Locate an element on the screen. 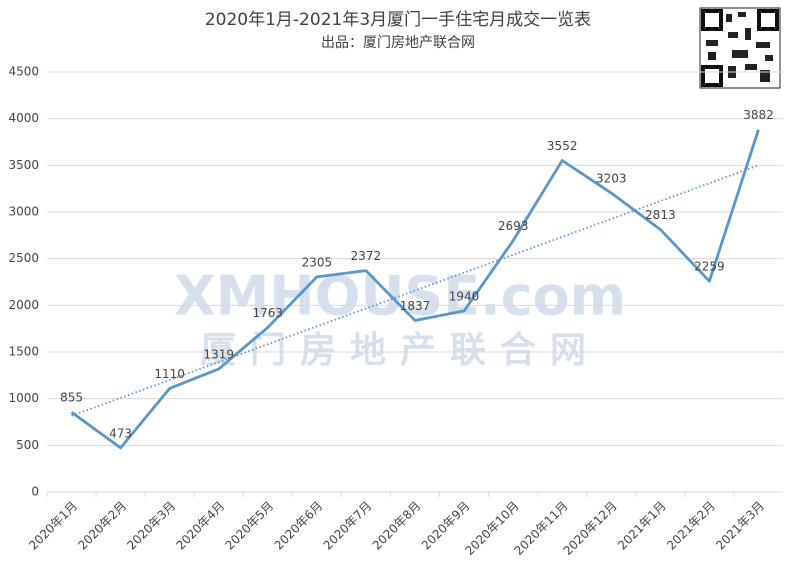  data-label: 2372 is located at coordinates (366, 256).